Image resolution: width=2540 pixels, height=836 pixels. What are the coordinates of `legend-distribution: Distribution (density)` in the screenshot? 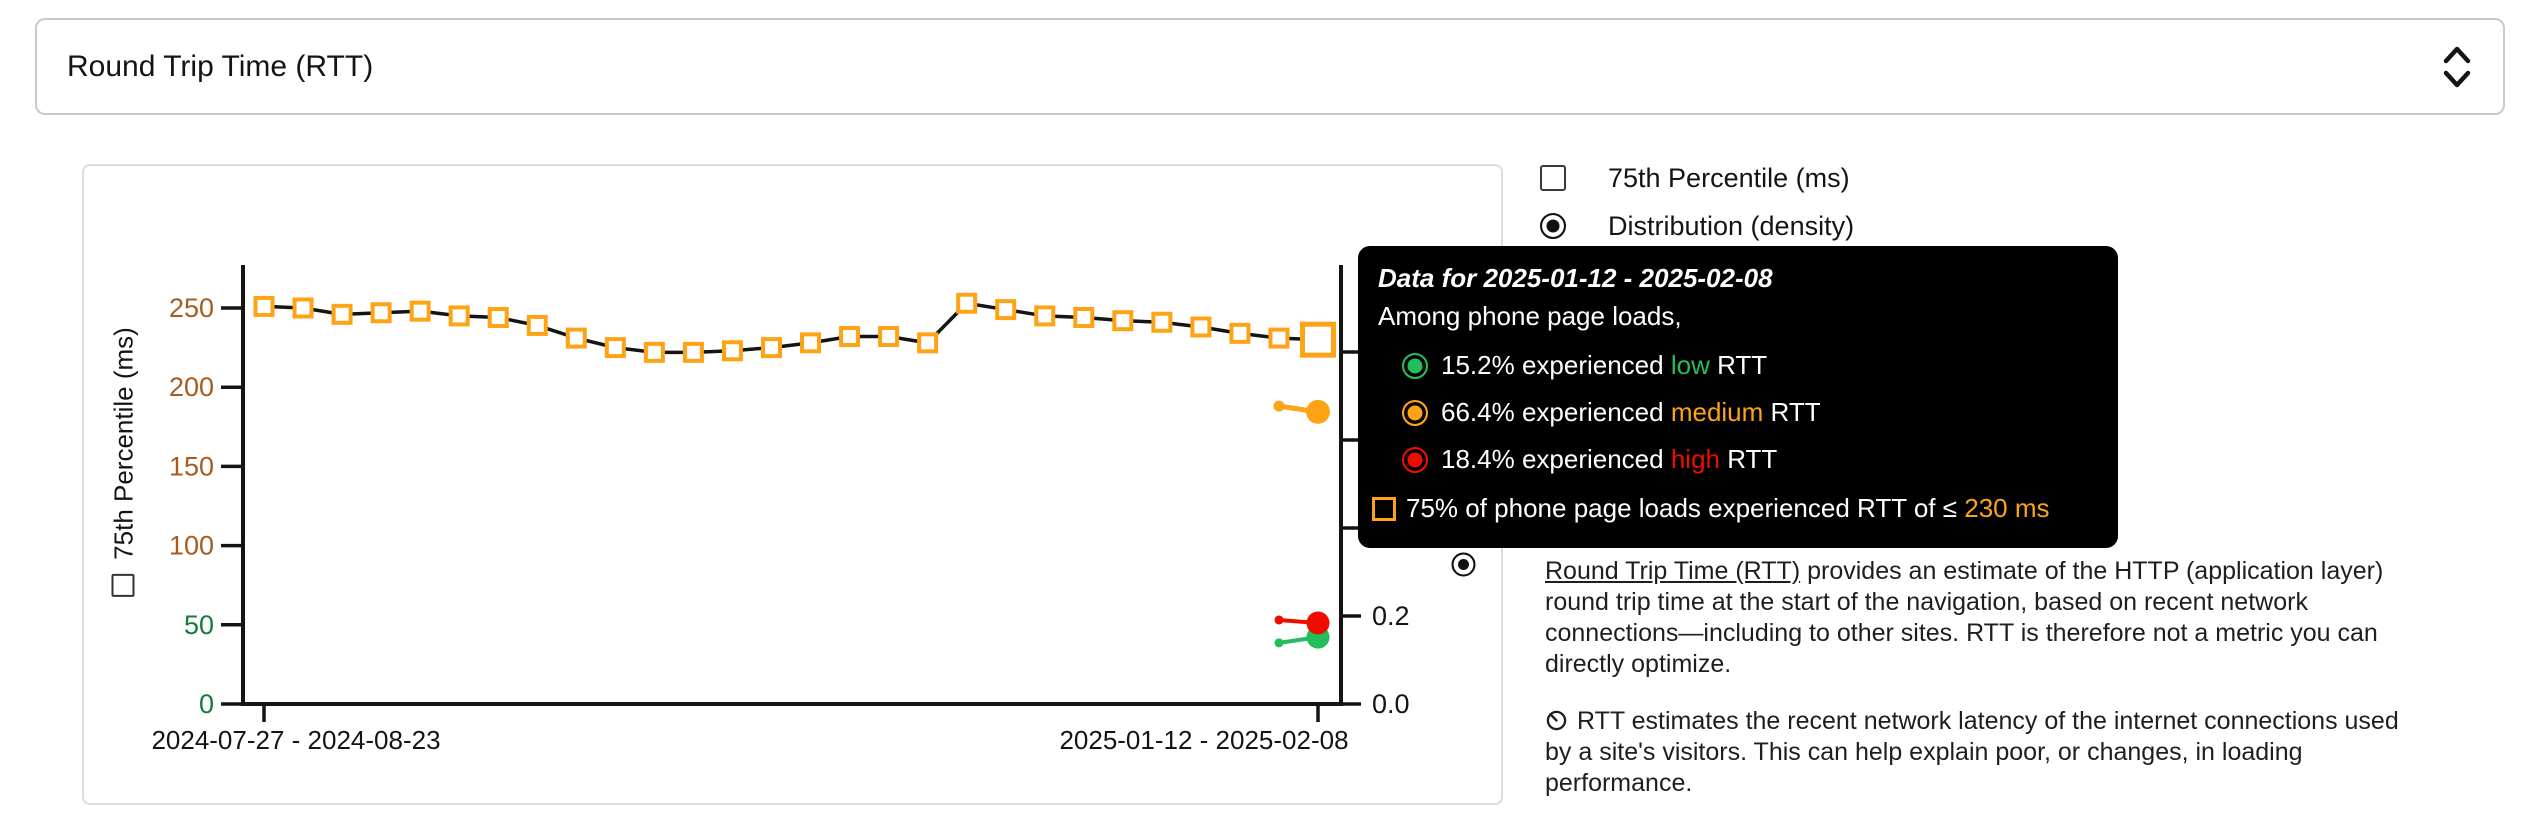 It's located at (1697, 226).